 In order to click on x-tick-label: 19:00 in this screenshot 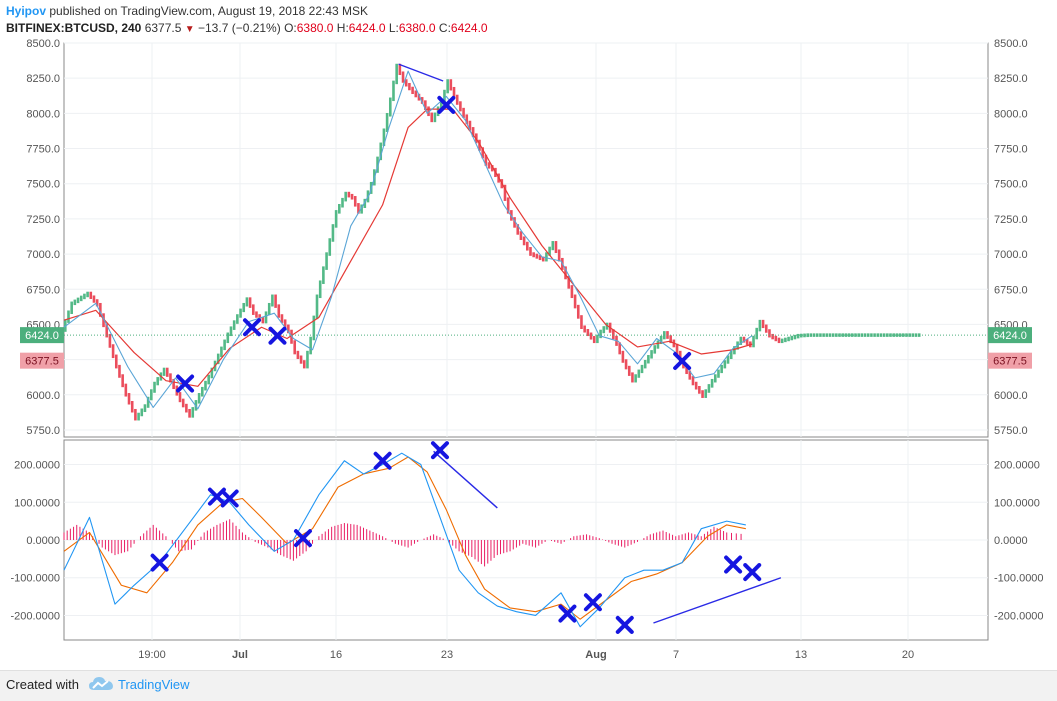, I will do `click(152, 655)`.